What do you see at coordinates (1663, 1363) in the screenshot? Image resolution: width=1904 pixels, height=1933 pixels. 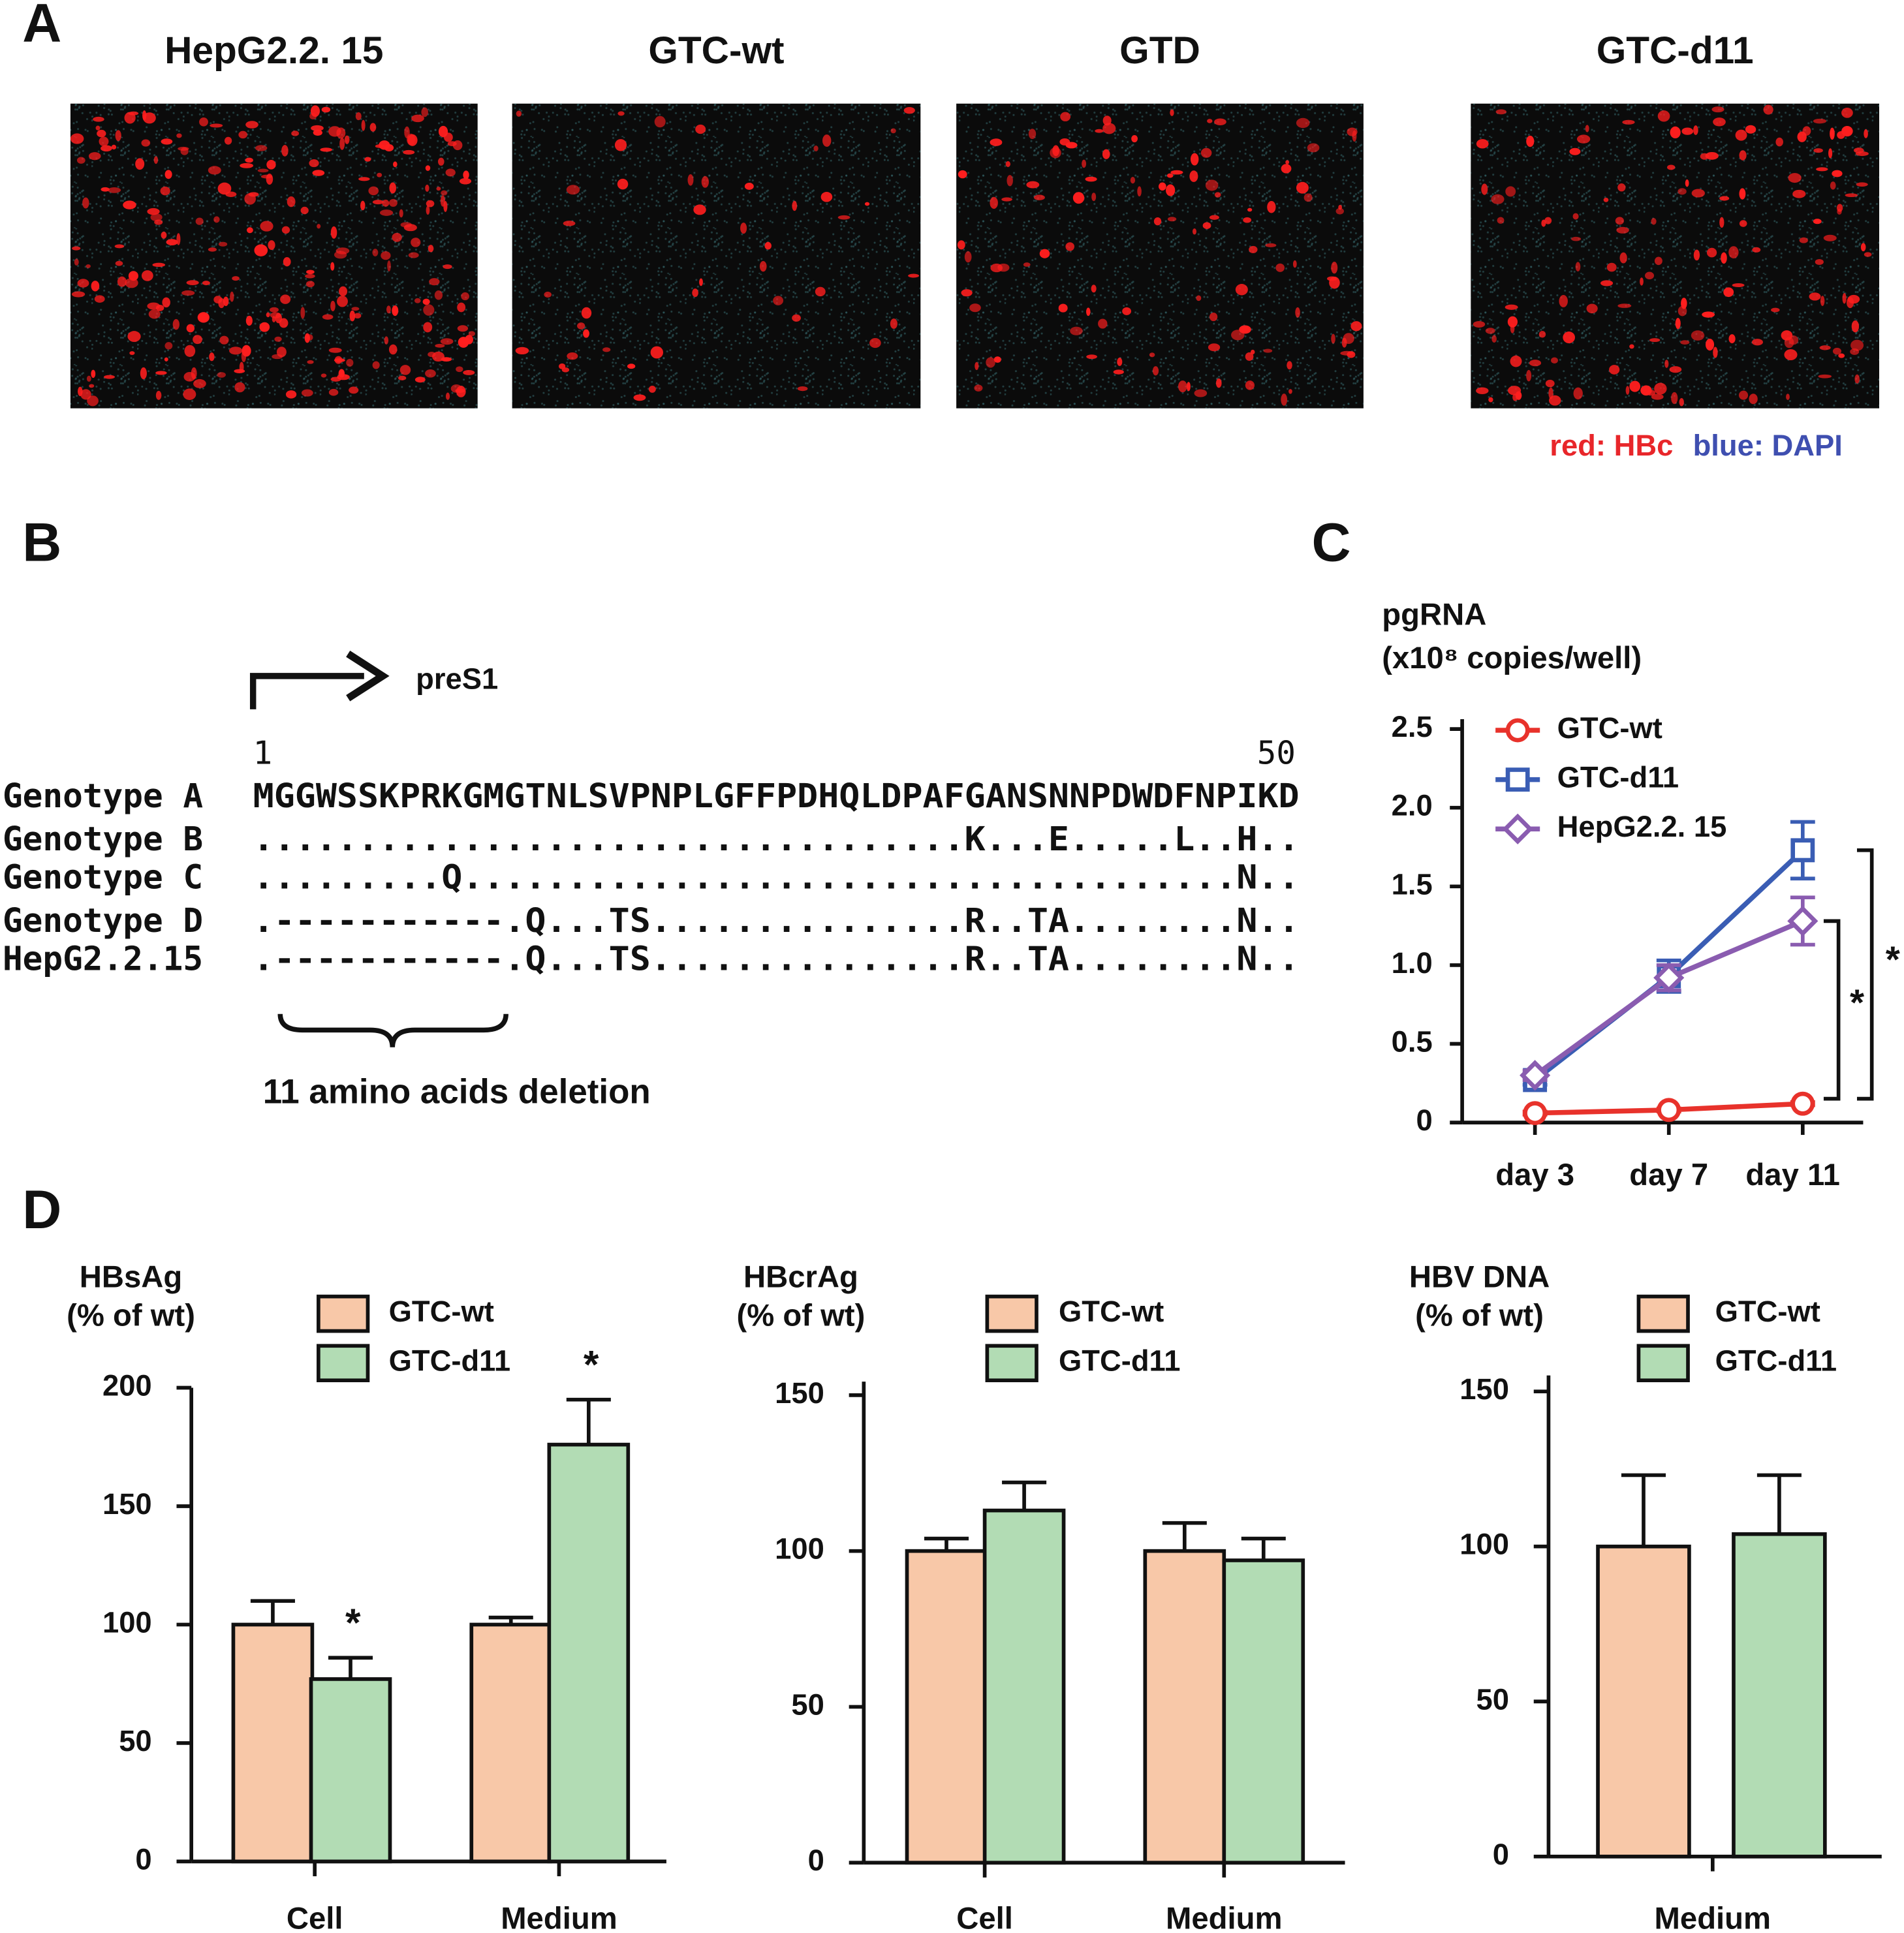 I see `legend-swatch` at bounding box center [1663, 1363].